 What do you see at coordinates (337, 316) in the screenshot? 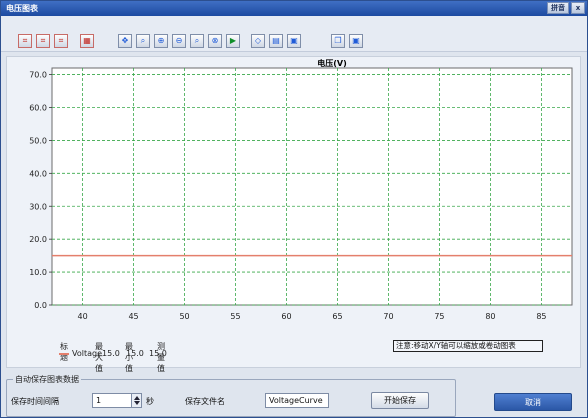
I see `x-tick-label: 65` at bounding box center [337, 316].